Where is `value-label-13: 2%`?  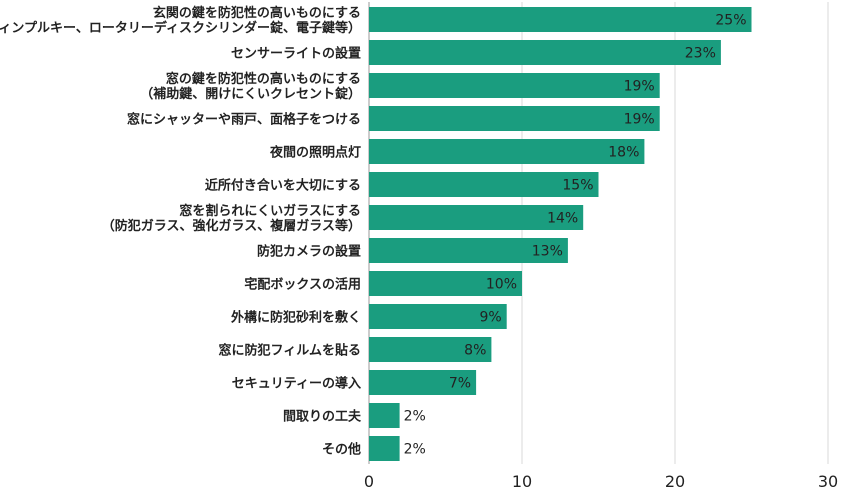 value-label-13: 2% is located at coordinates (415, 450).